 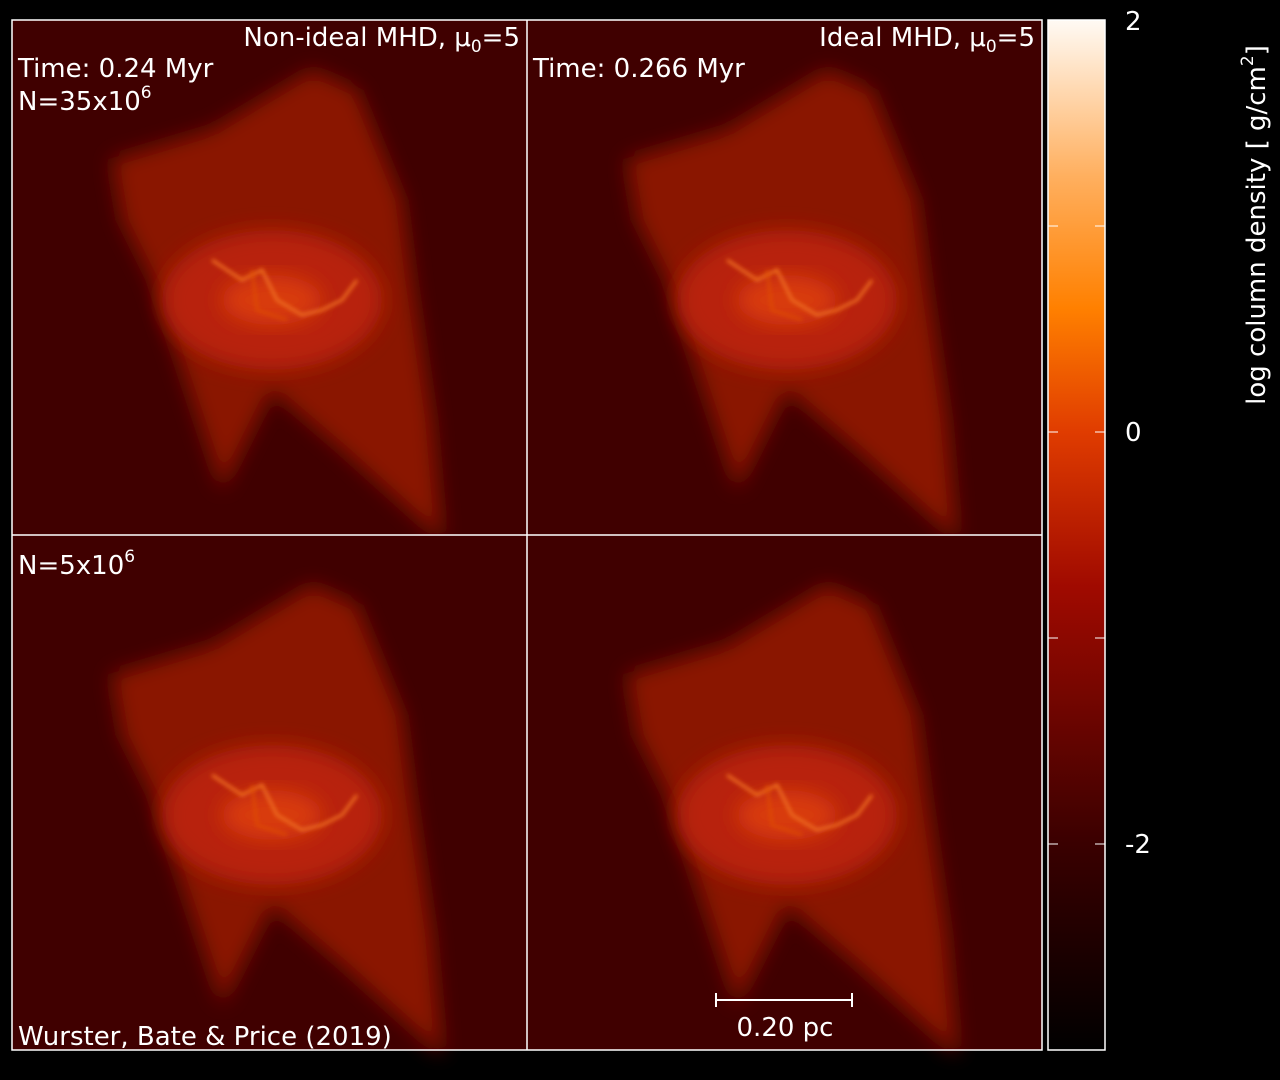 I want to click on colorbar-ticks: 2 0 -2, so click(x=1099, y=433).